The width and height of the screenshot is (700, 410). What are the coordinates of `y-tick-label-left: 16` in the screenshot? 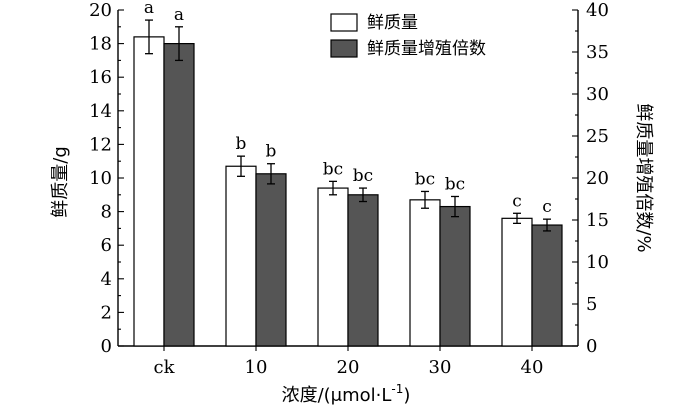 It's located at (100, 77).